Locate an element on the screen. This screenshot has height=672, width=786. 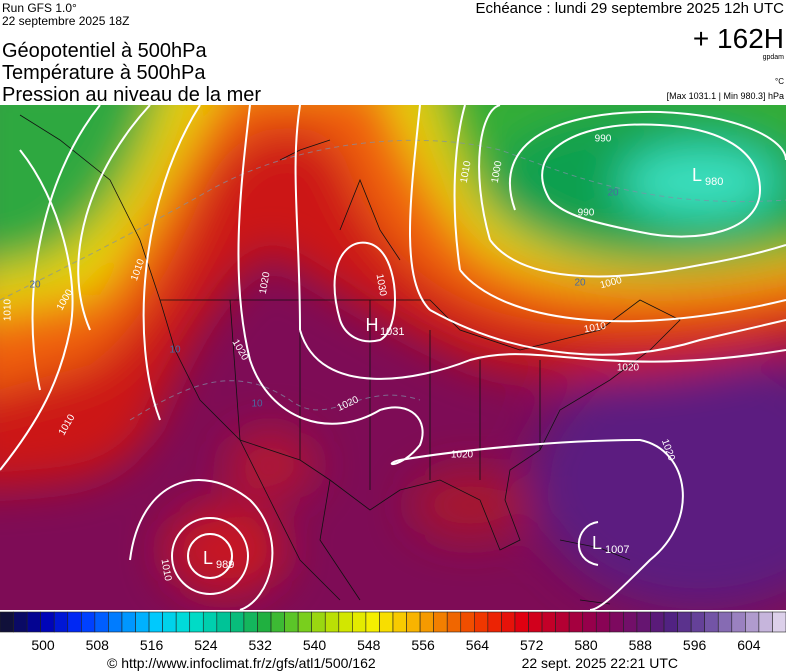
scale-label: 604 is located at coordinates (749, 645).